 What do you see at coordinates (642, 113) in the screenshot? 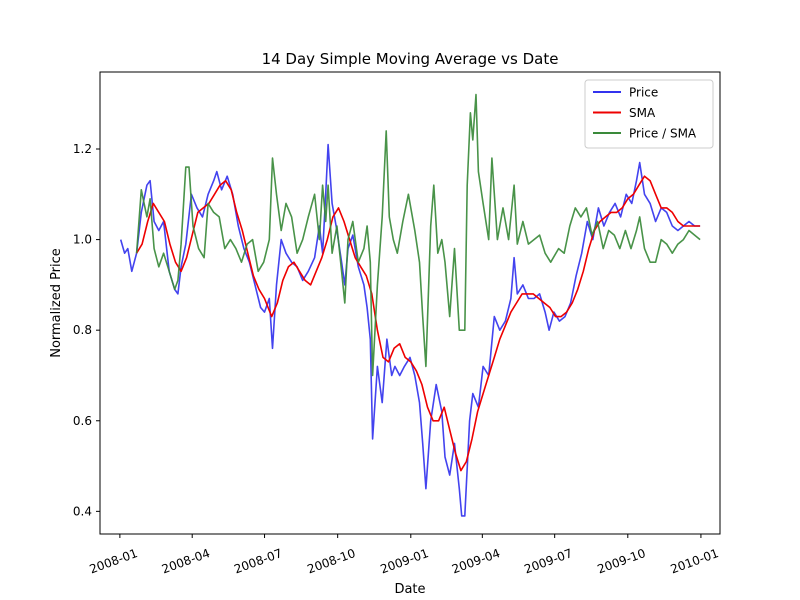
I see `legend-label: SMA` at bounding box center [642, 113].